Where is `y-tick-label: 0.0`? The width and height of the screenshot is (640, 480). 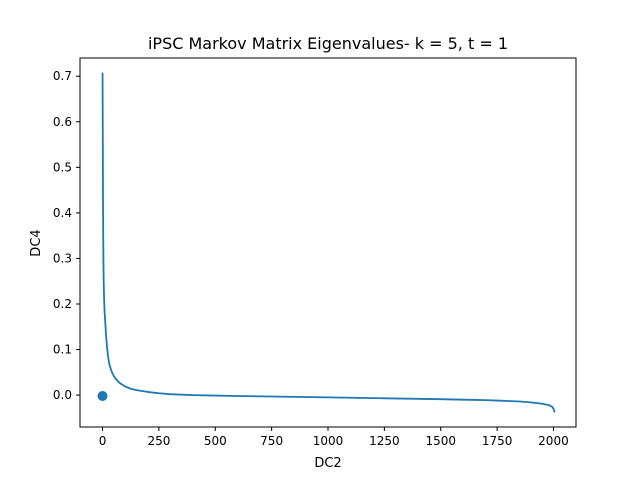
y-tick-label: 0.0 is located at coordinates (62, 395).